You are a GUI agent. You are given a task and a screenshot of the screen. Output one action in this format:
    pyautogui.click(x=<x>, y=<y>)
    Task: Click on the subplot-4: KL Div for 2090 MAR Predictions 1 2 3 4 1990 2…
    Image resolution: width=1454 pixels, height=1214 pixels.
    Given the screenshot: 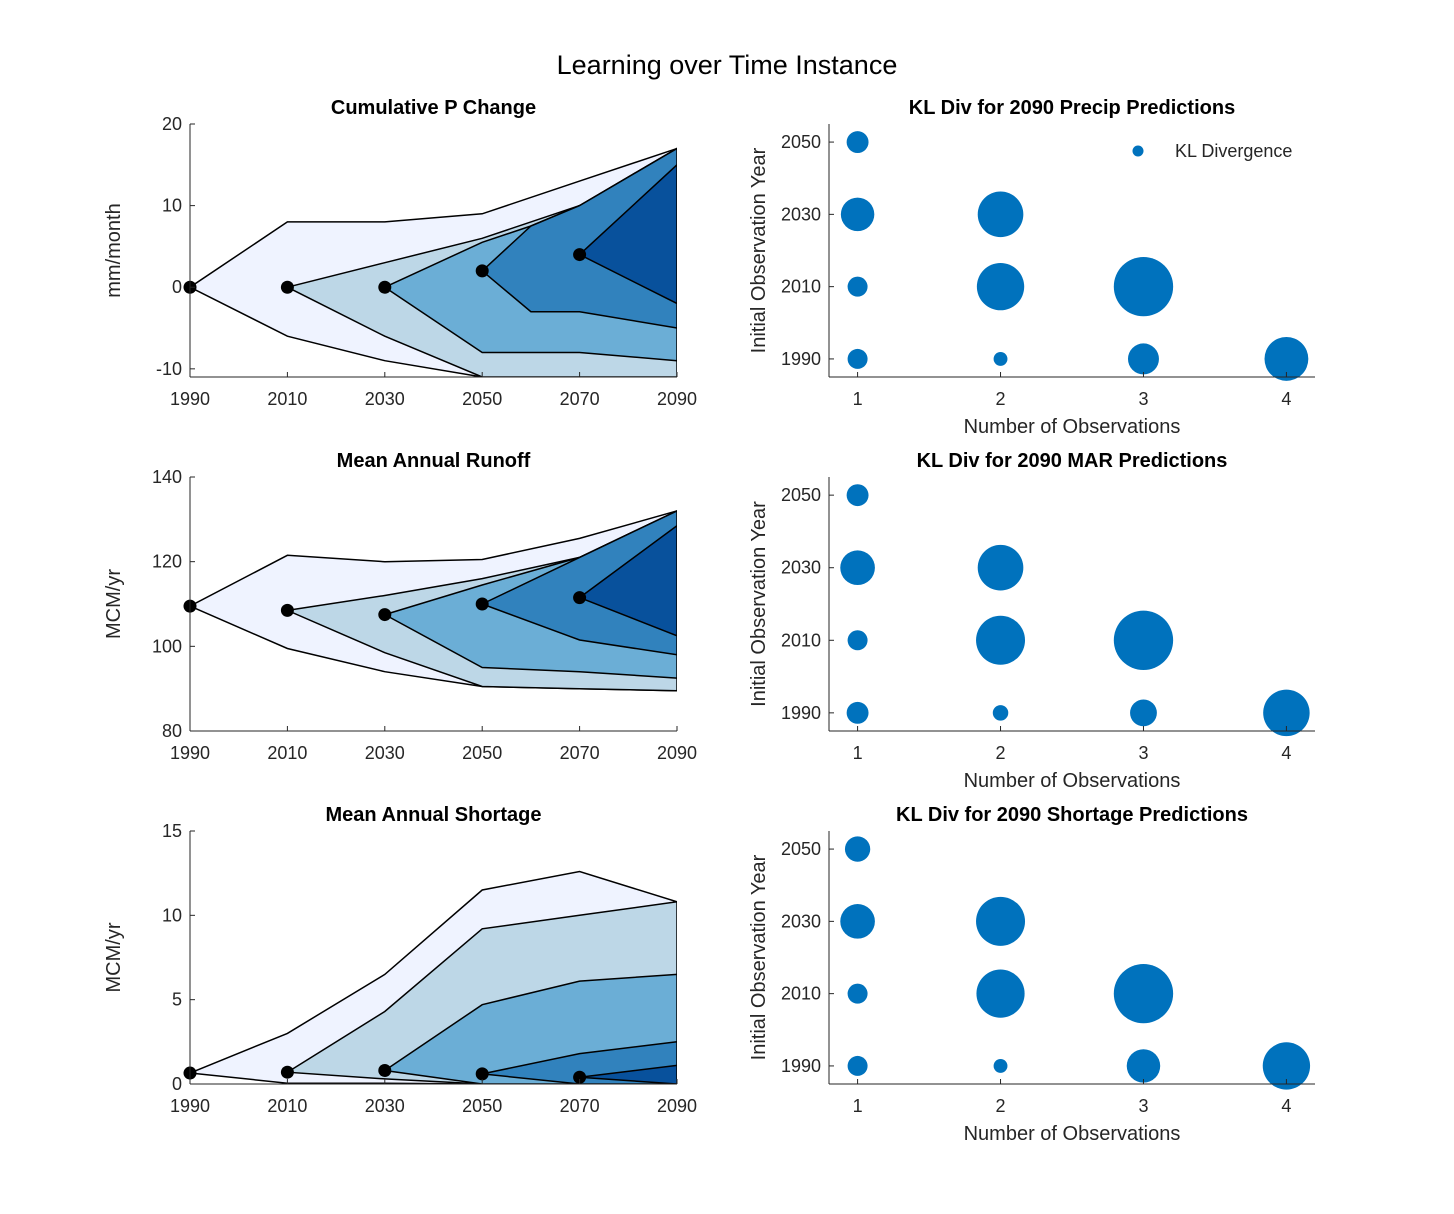 What is the action you would take?
    pyautogui.click(x=1031, y=621)
    